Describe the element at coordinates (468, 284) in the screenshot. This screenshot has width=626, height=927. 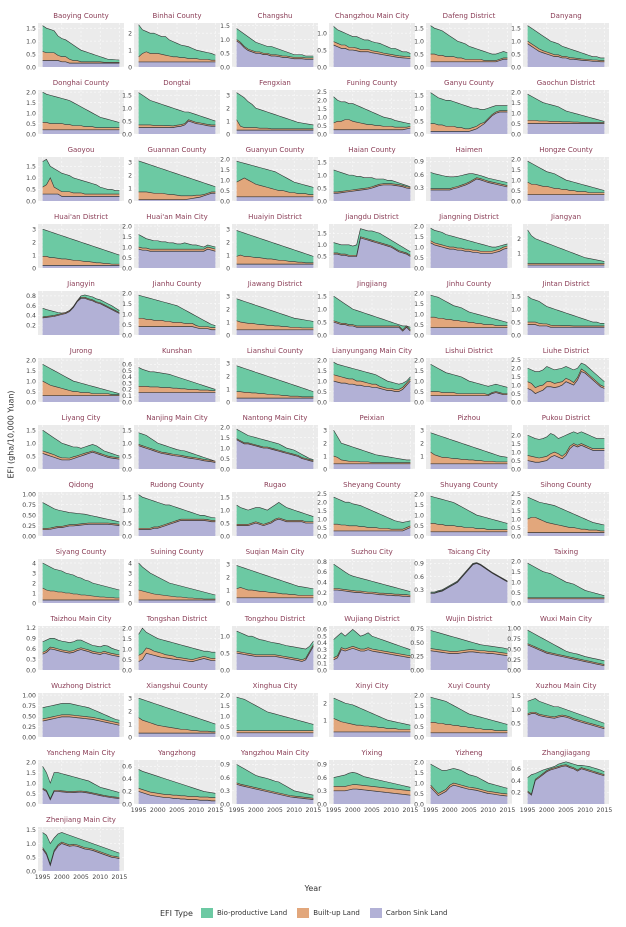
I see `panel-title: Jinhu County` at that location.